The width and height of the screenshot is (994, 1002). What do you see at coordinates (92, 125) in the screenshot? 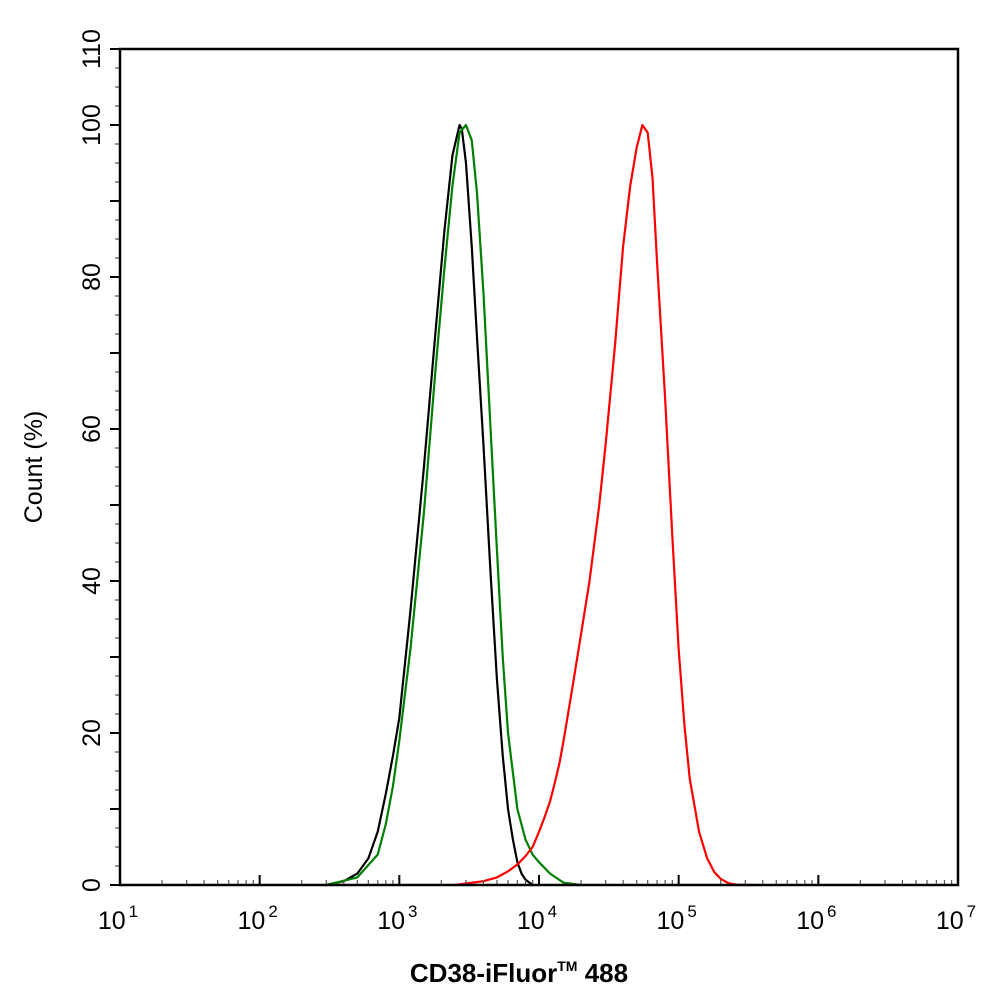
I see `y-tick-label: 100` at bounding box center [92, 125].